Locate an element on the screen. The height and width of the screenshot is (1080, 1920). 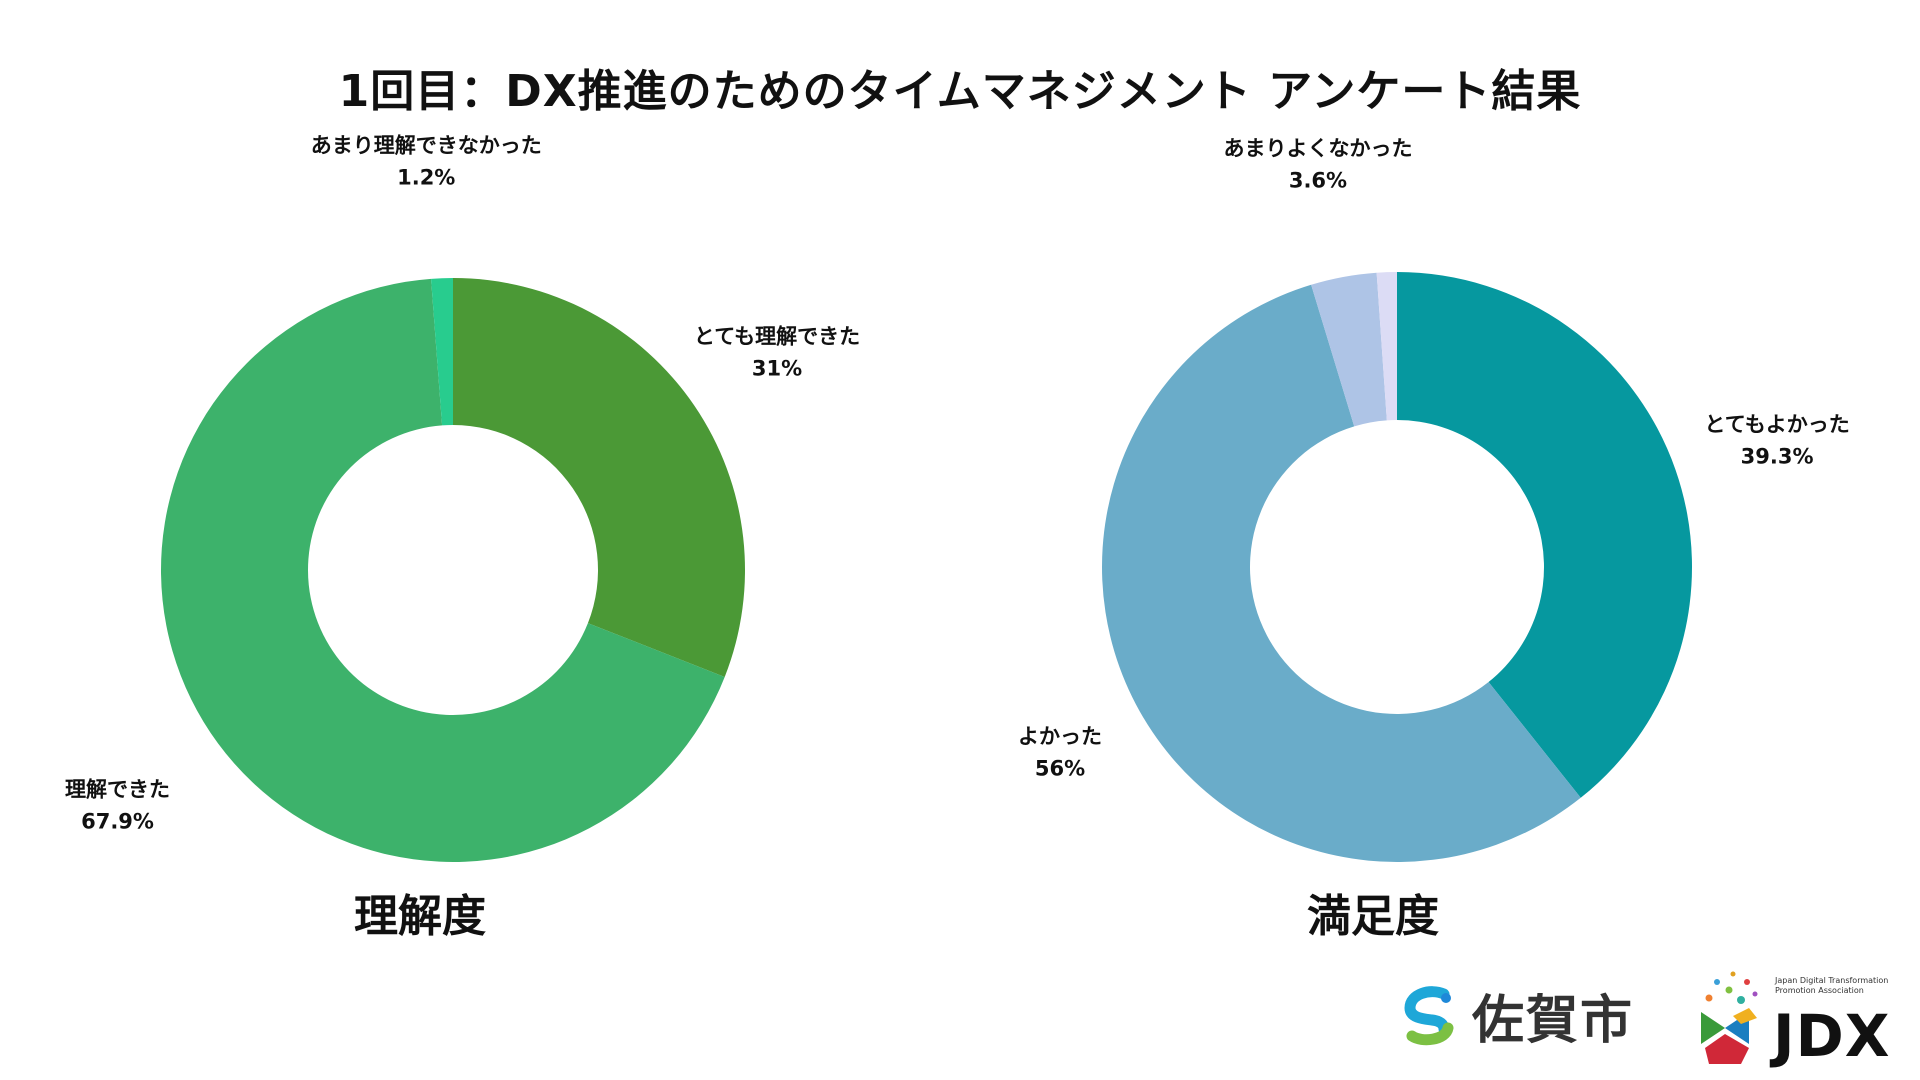
slice-not-good is located at coordinates (1349, 349).